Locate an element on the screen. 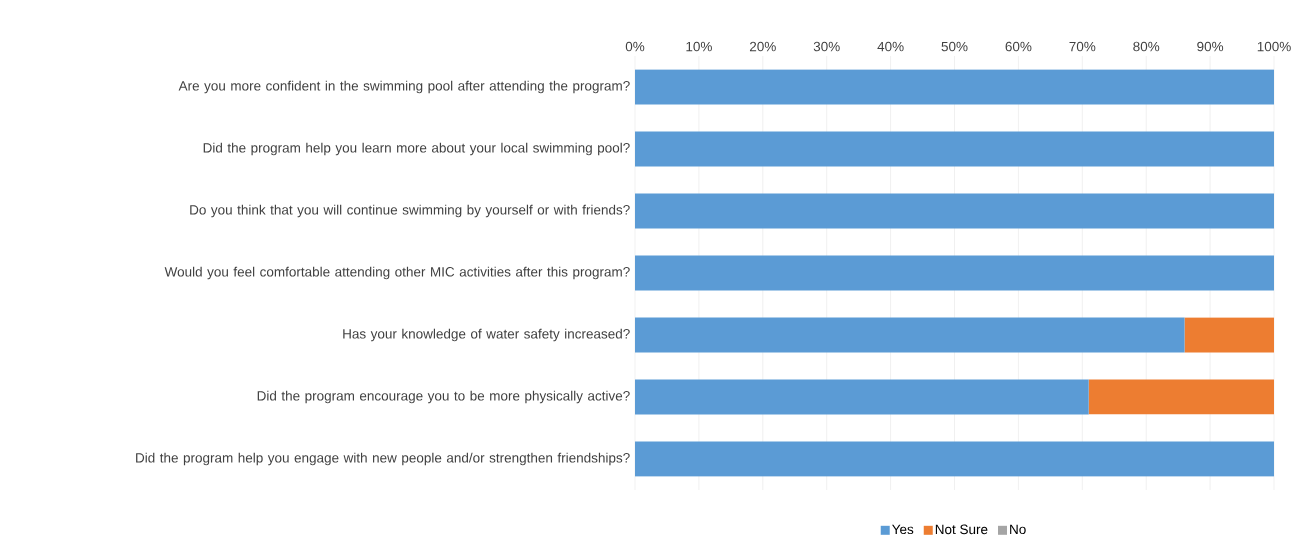 The height and width of the screenshot is (557, 1303). x-tick-label: 50% is located at coordinates (954, 46).